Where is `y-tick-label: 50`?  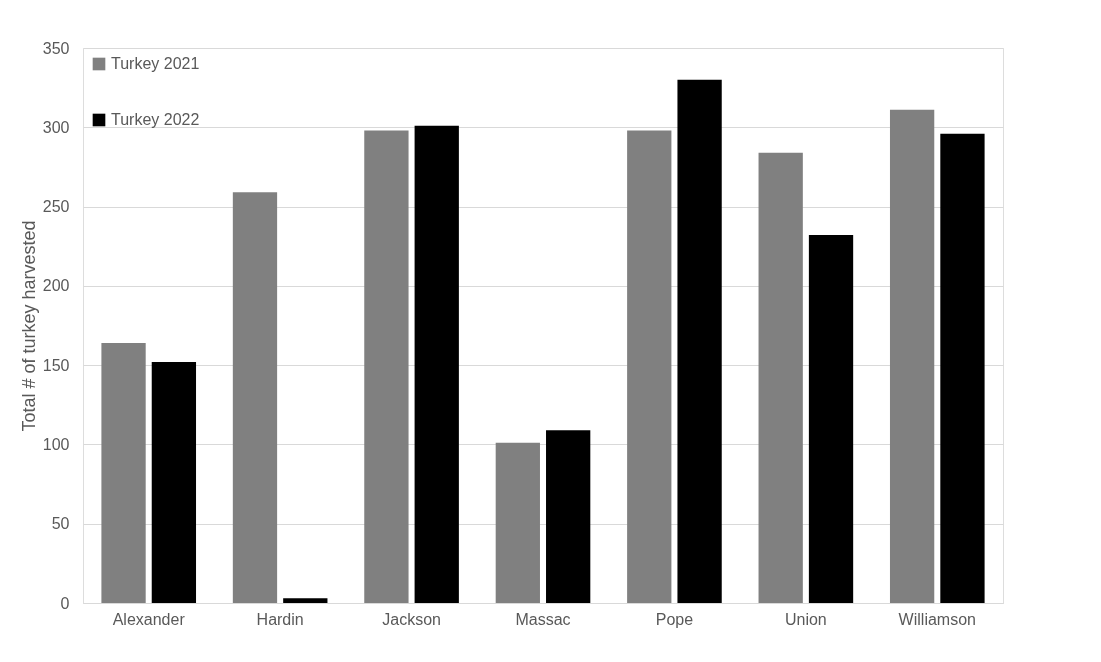
y-tick-label: 50 is located at coordinates (60, 524).